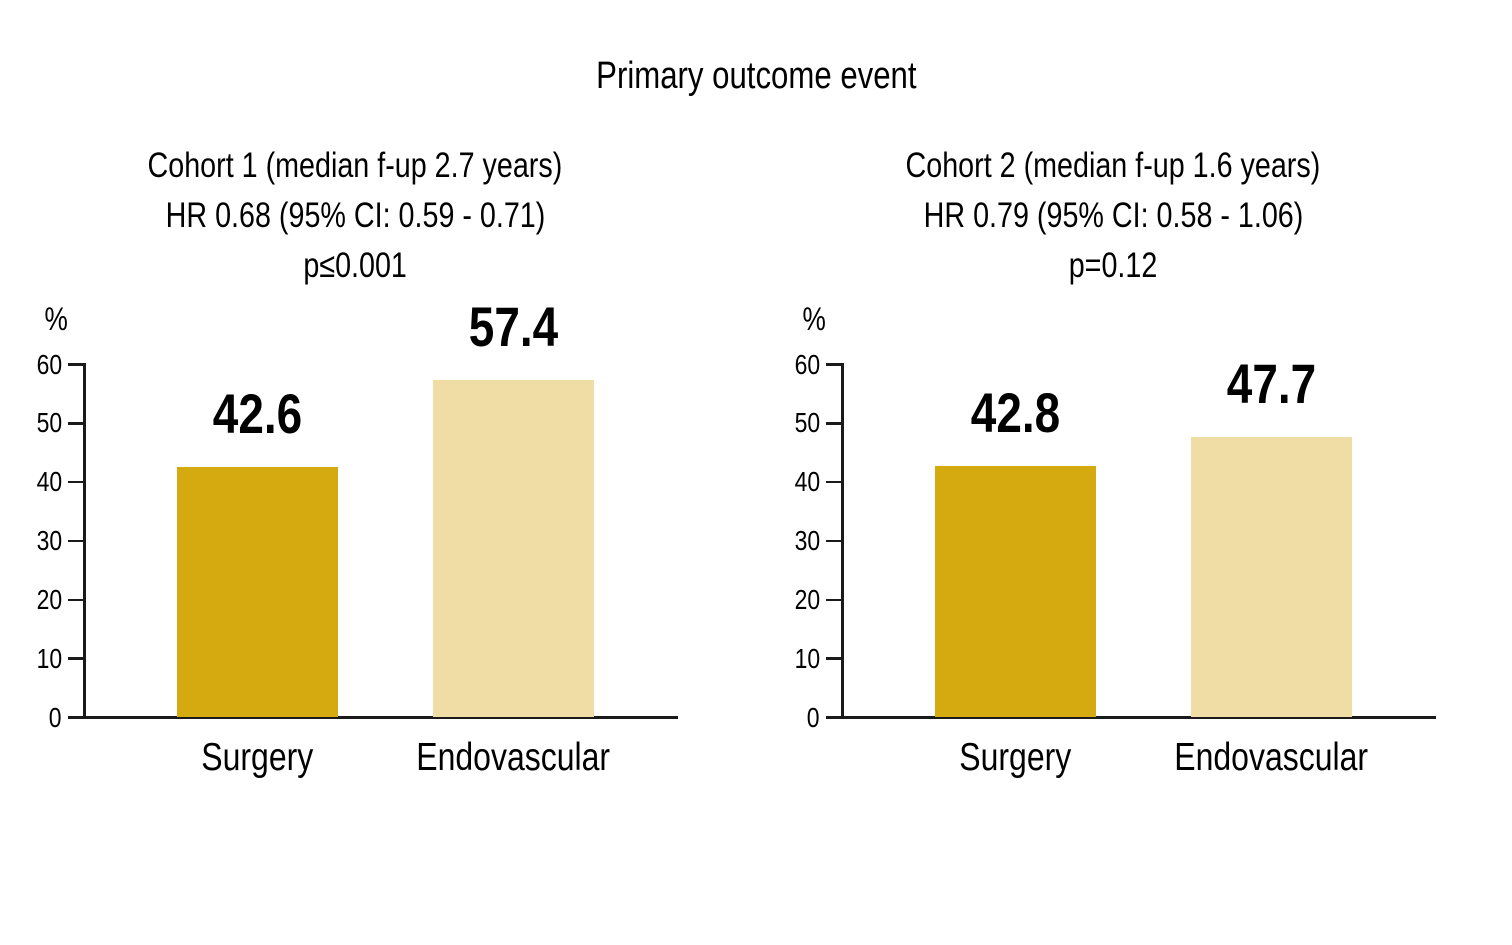  I want to click on bar-value-label-text: 47.7, so click(1271, 383).